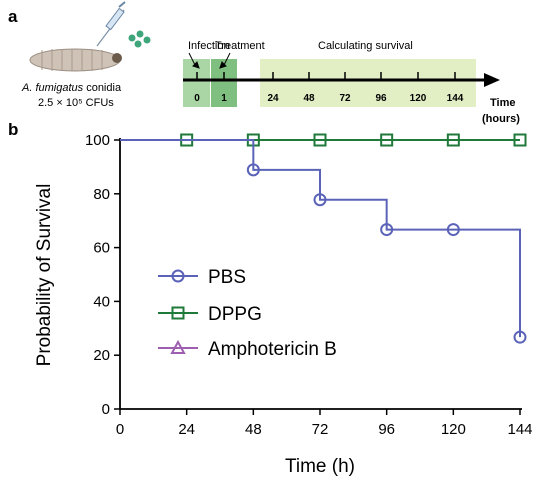 This screenshot has height=492, width=550. What do you see at coordinates (106, 409) in the screenshot?
I see `y-tick-label: 0` at bounding box center [106, 409].